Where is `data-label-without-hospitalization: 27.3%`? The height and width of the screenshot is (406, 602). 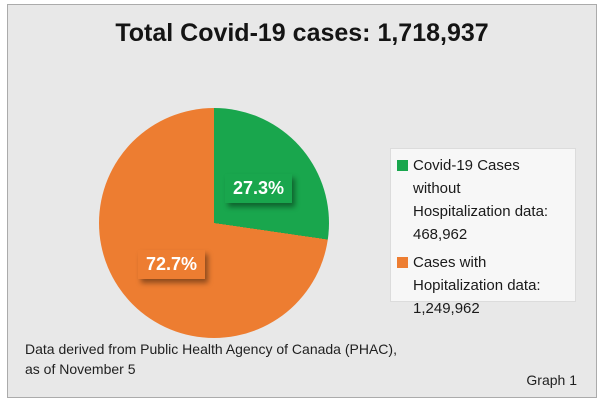
data-label-without-hospitalization: 27.3% is located at coordinates (259, 188).